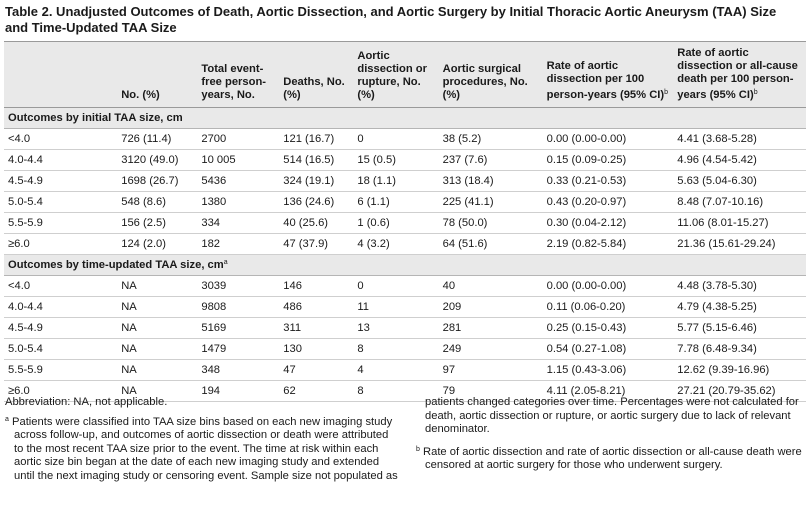 This screenshot has width=810, height=505. Describe the element at coordinates (157, 202) in the screenshot. I see `count-cell: 548 (8.6)` at that location.